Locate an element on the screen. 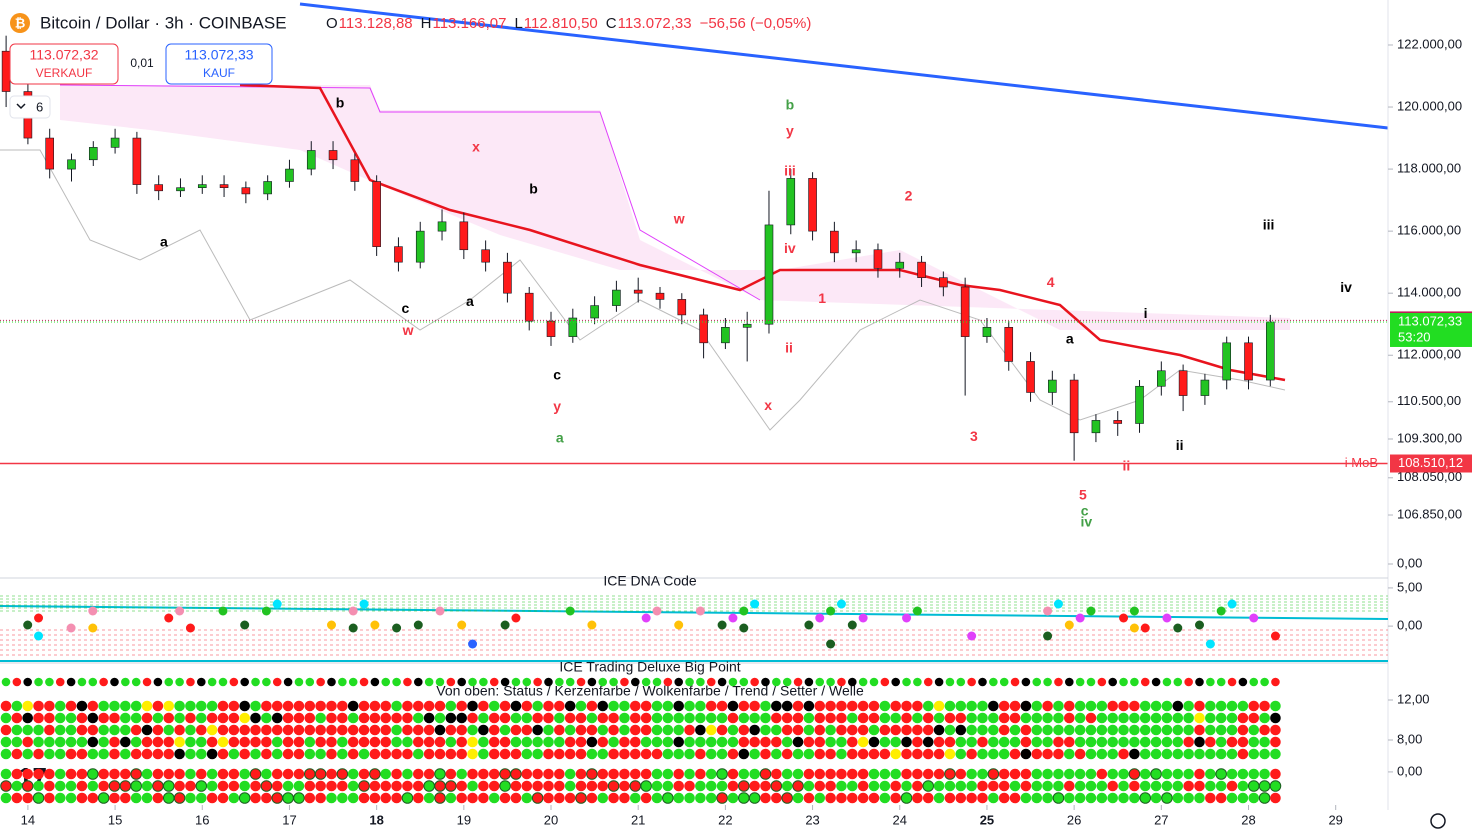  wave-label: c is located at coordinates (406, 308).